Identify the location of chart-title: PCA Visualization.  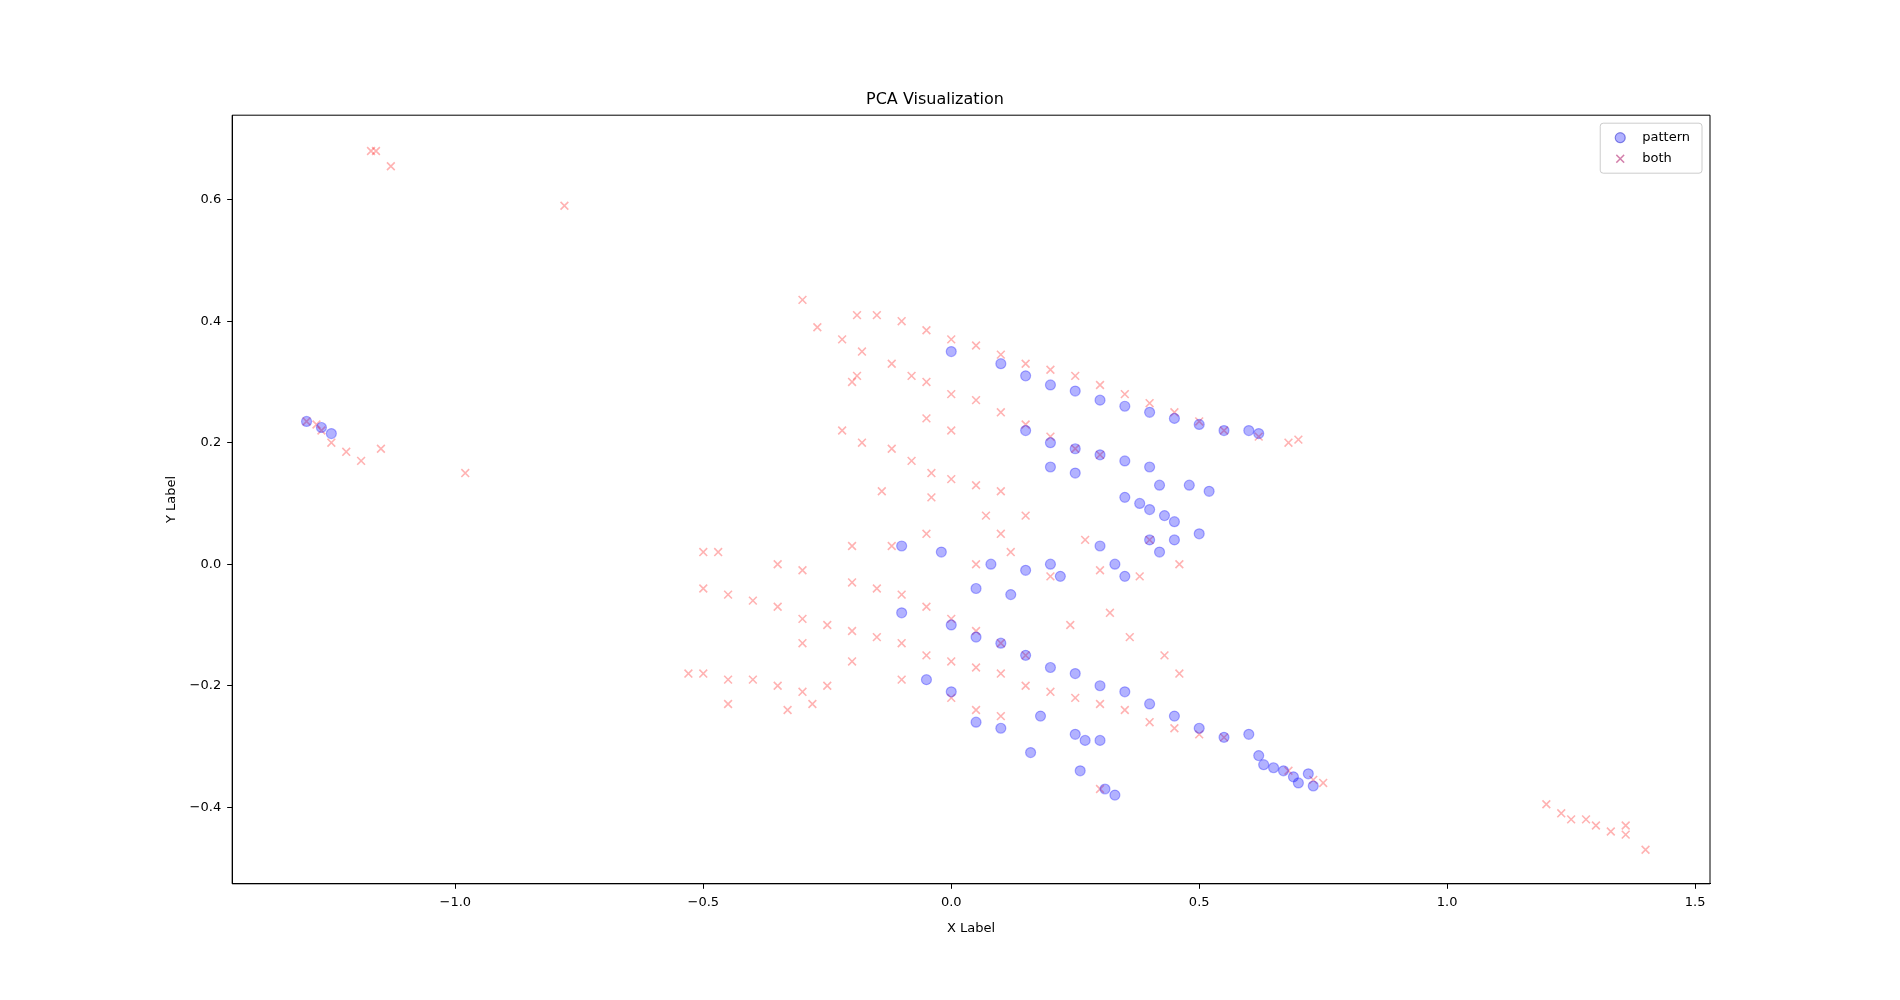
(935, 98).